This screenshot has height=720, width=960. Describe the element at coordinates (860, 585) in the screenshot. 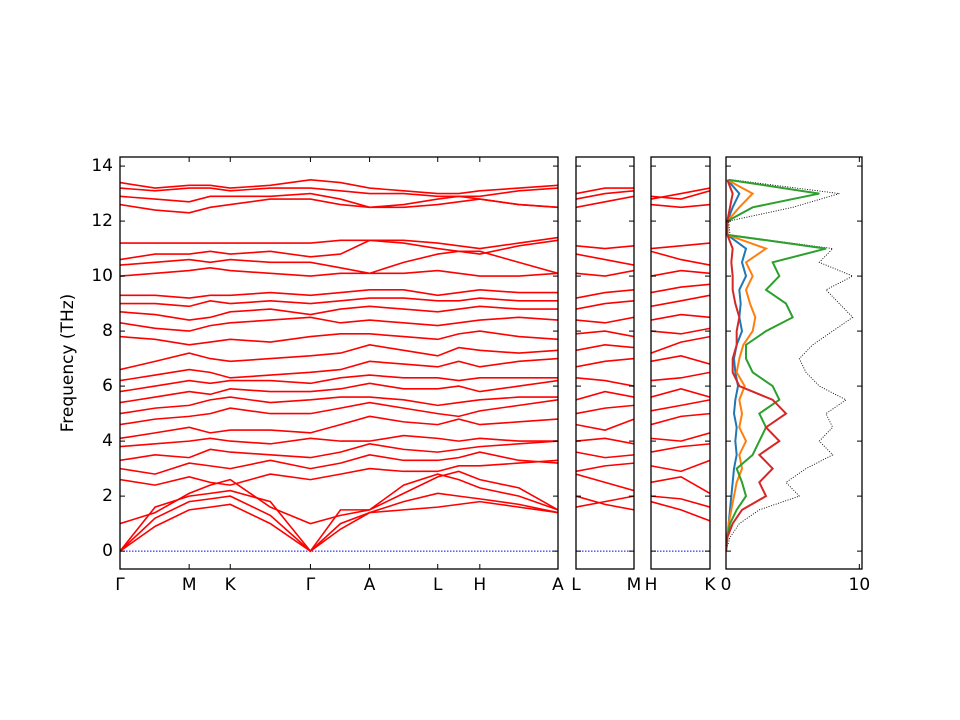

I see `x-tick-label: 10` at that location.